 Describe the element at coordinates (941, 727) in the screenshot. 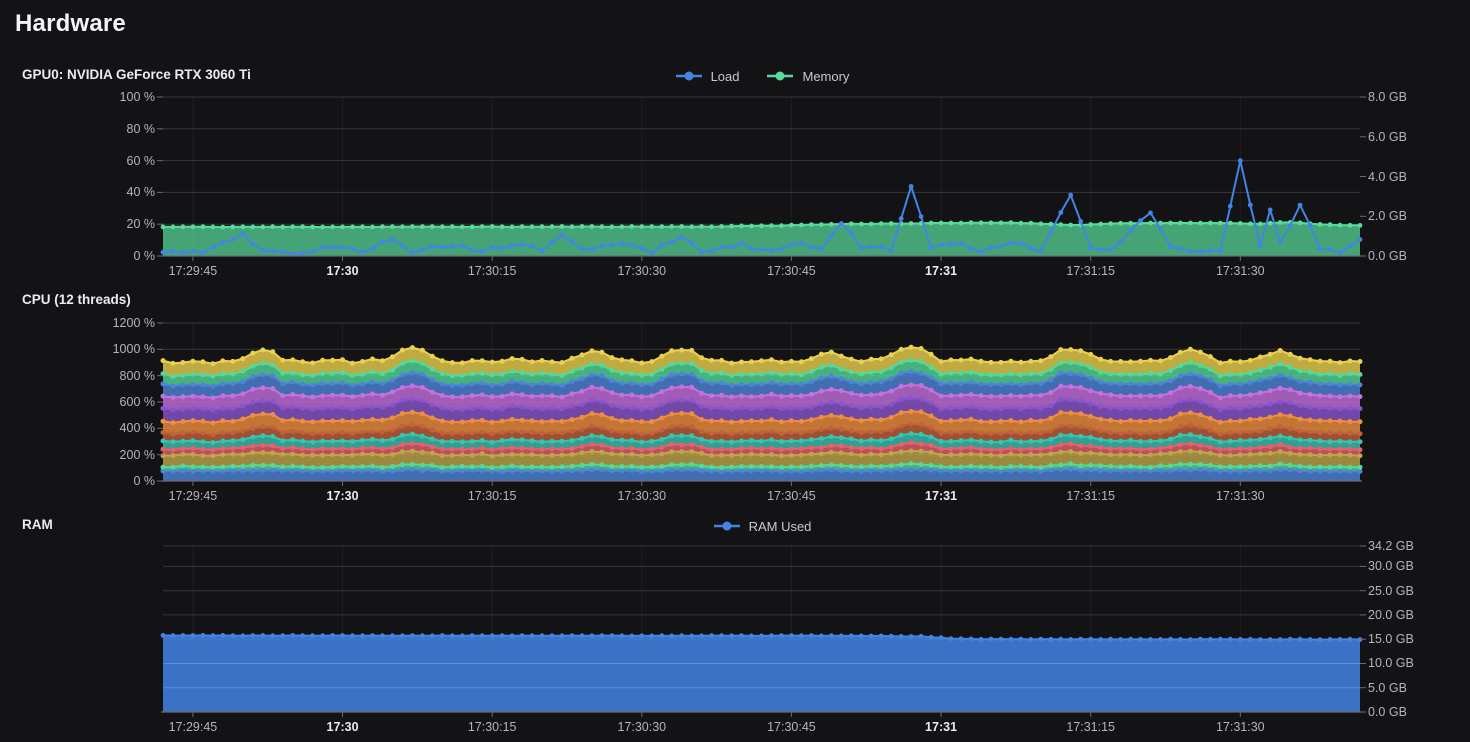

I see `ram-x-tick-label: 17:31` at that location.